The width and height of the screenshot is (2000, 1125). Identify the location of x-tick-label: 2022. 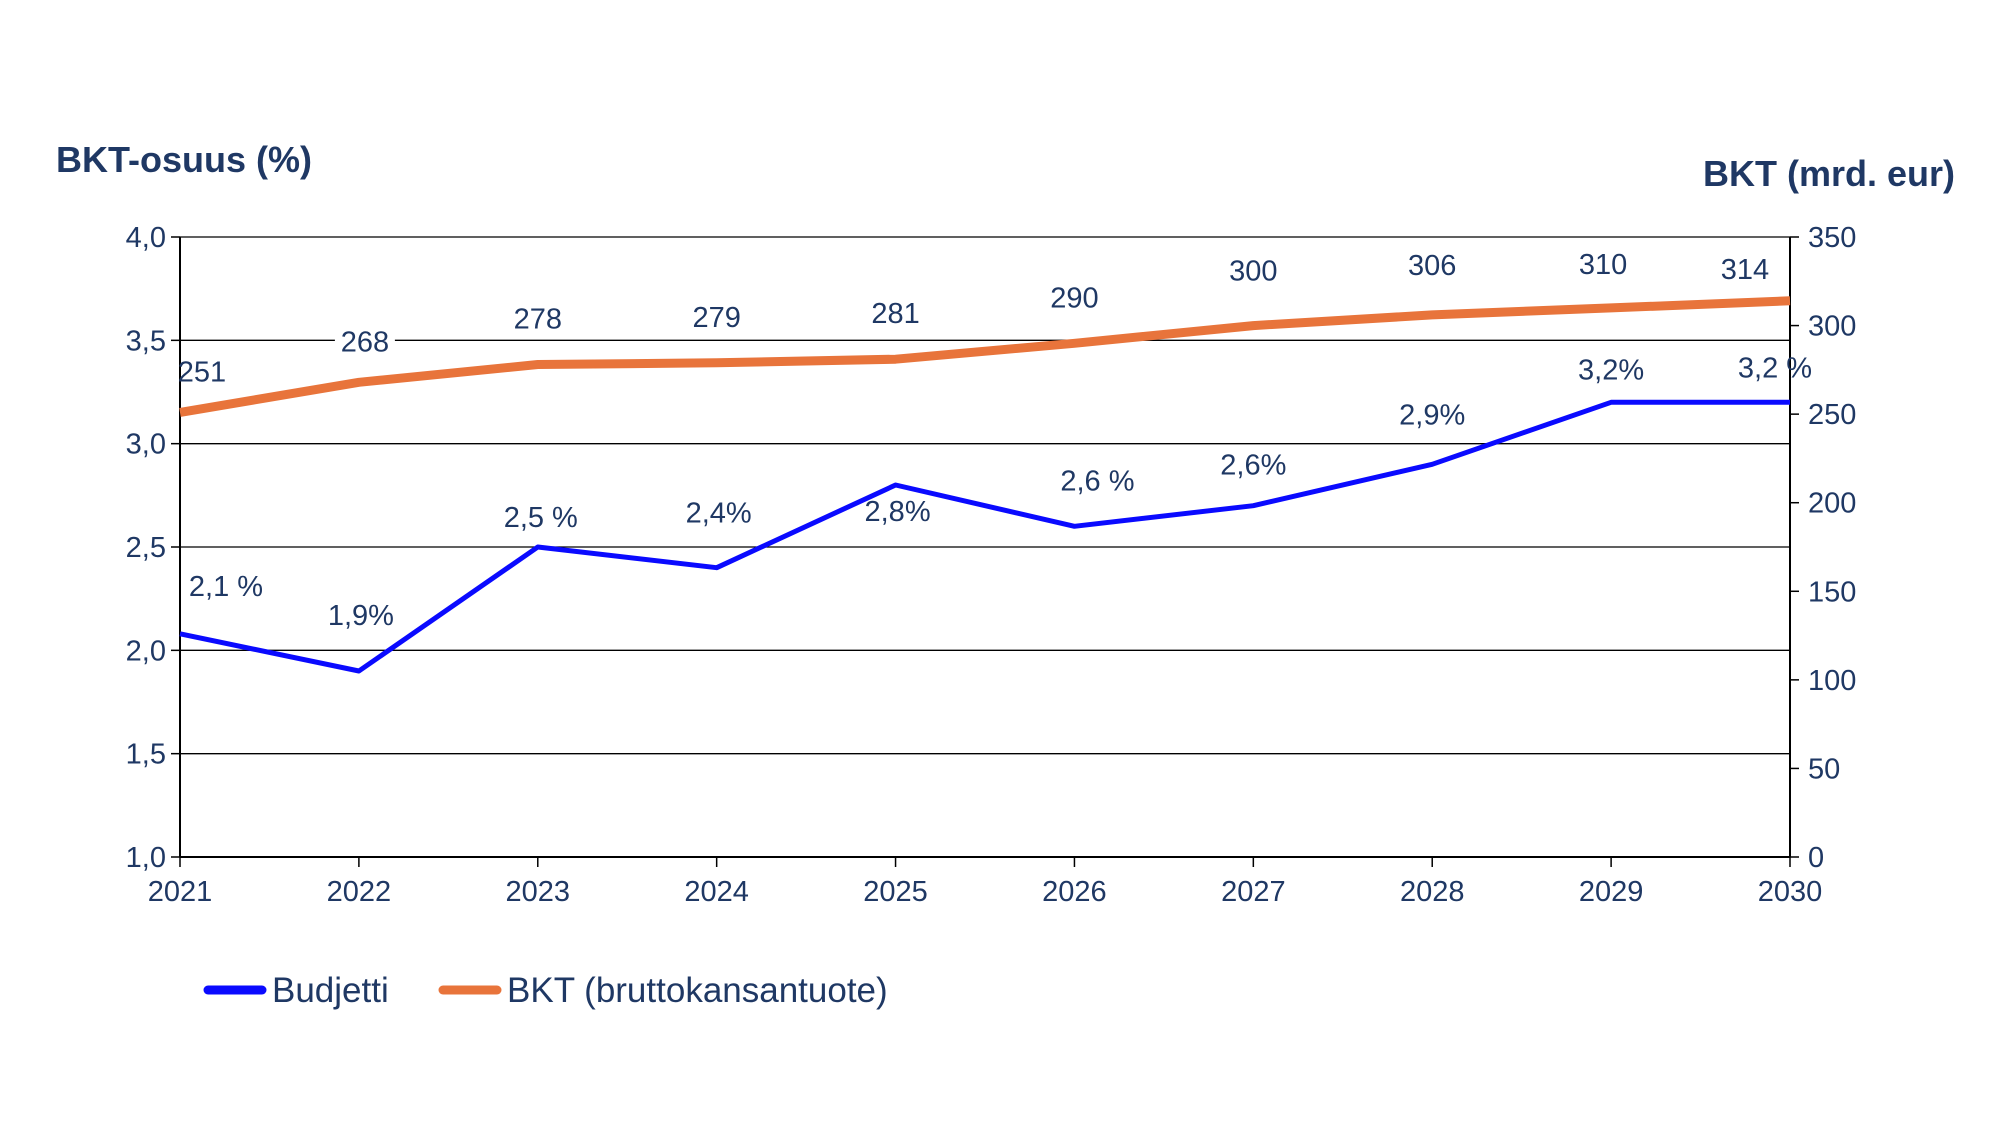
(359, 892).